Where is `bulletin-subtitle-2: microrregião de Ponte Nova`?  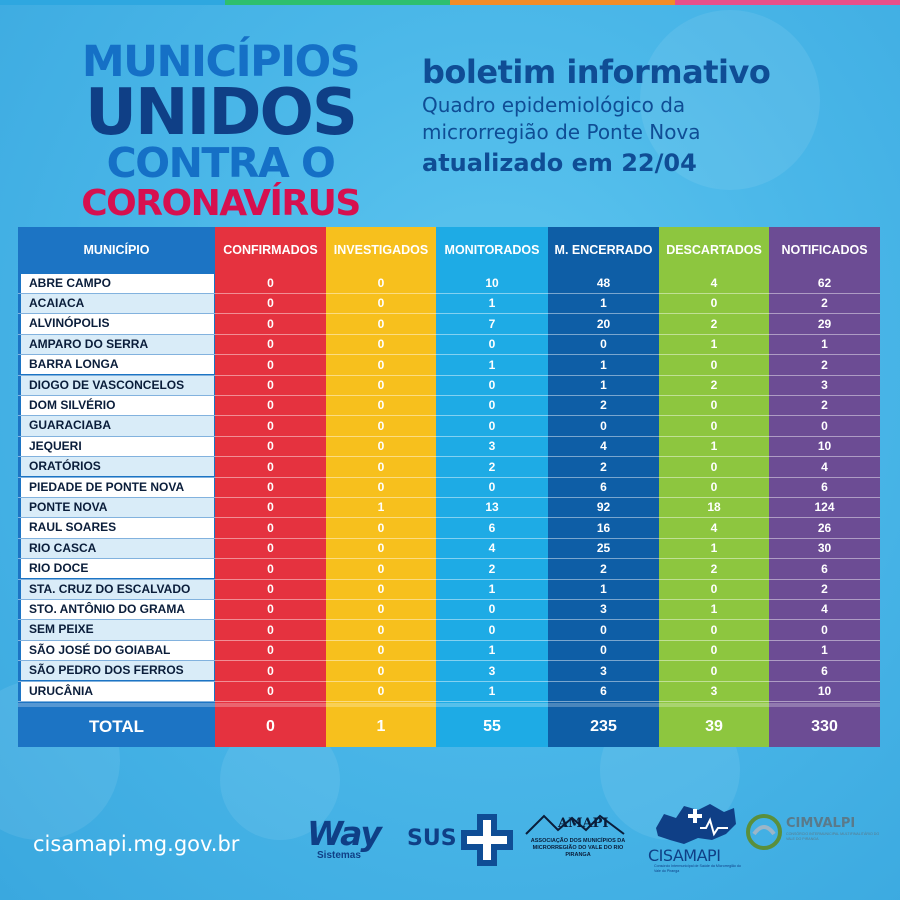 bulletin-subtitle-2: microrregião de Ponte Nova is located at coordinates (561, 132).